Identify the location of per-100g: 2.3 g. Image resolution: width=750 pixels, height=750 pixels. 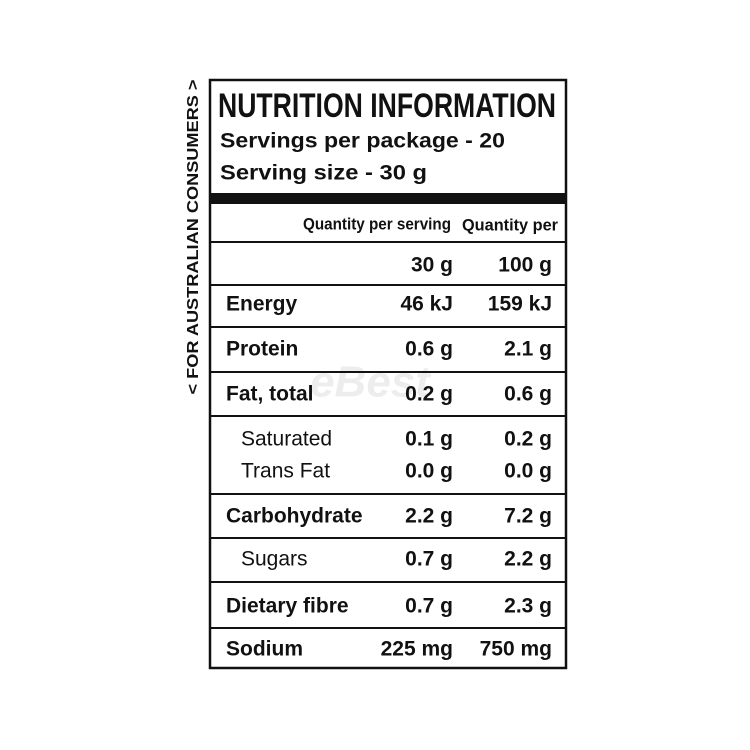
(528, 606).